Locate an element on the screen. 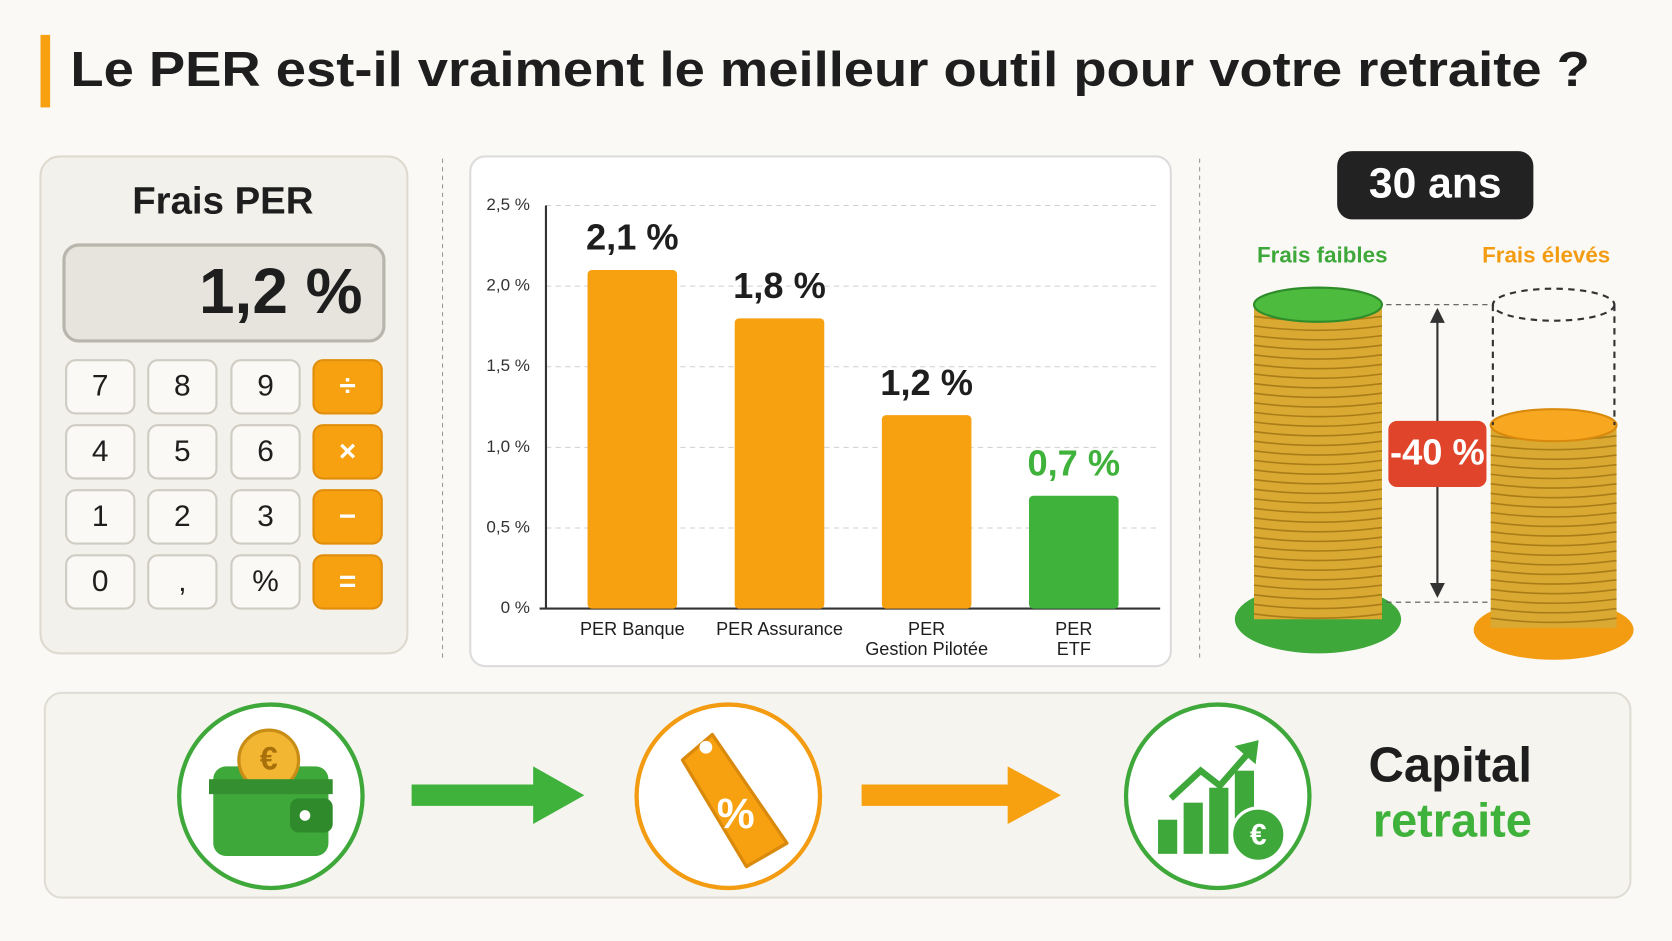  key-label: 2 is located at coordinates (182, 516).